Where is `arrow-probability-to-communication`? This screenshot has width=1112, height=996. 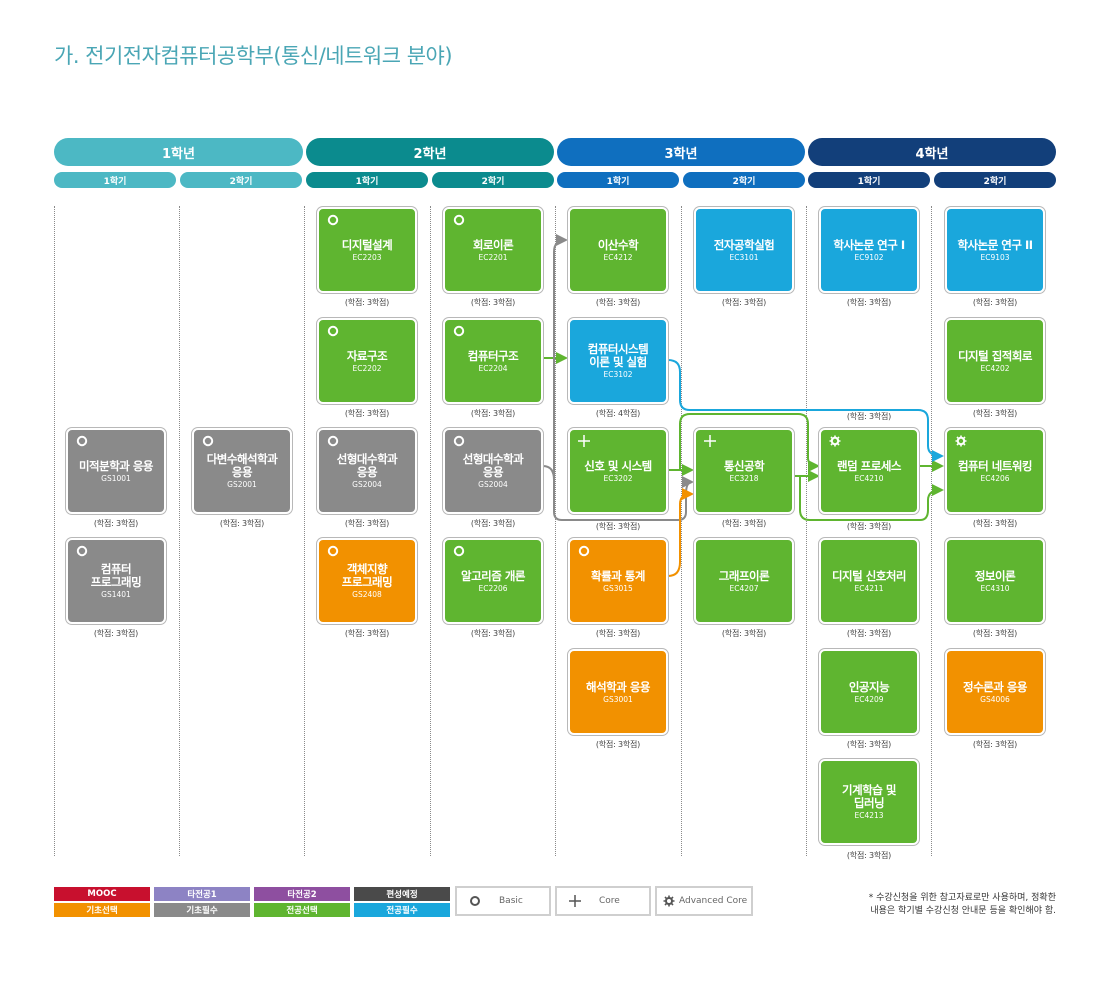 arrow-probability-to-communication is located at coordinates (680, 532).